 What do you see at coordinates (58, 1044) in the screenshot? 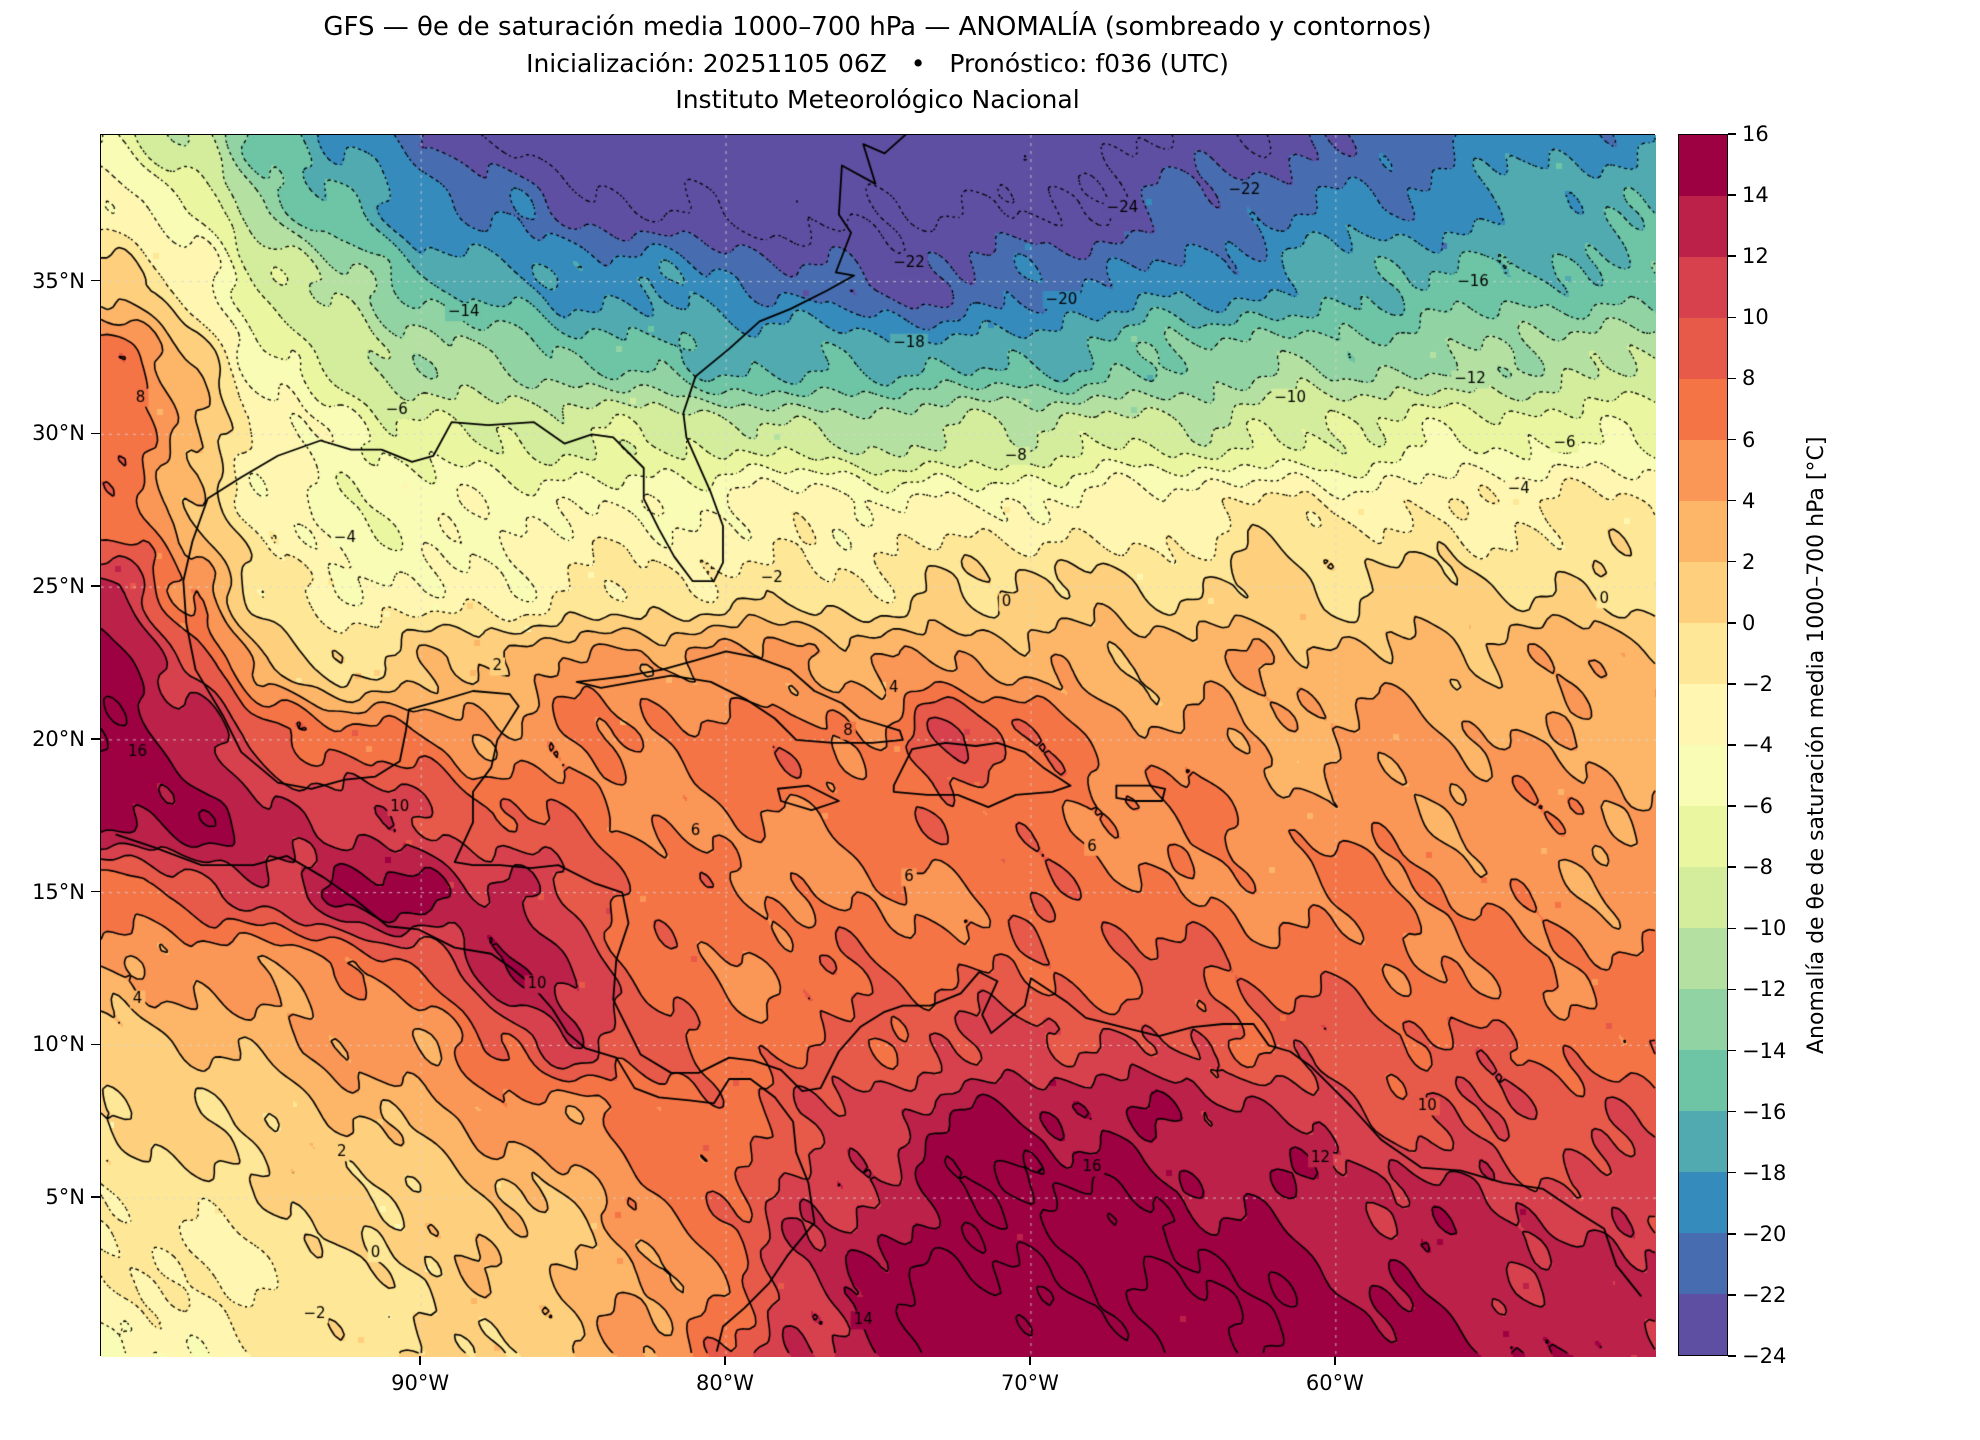
I see `y-tick-label: 10°N` at bounding box center [58, 1044].